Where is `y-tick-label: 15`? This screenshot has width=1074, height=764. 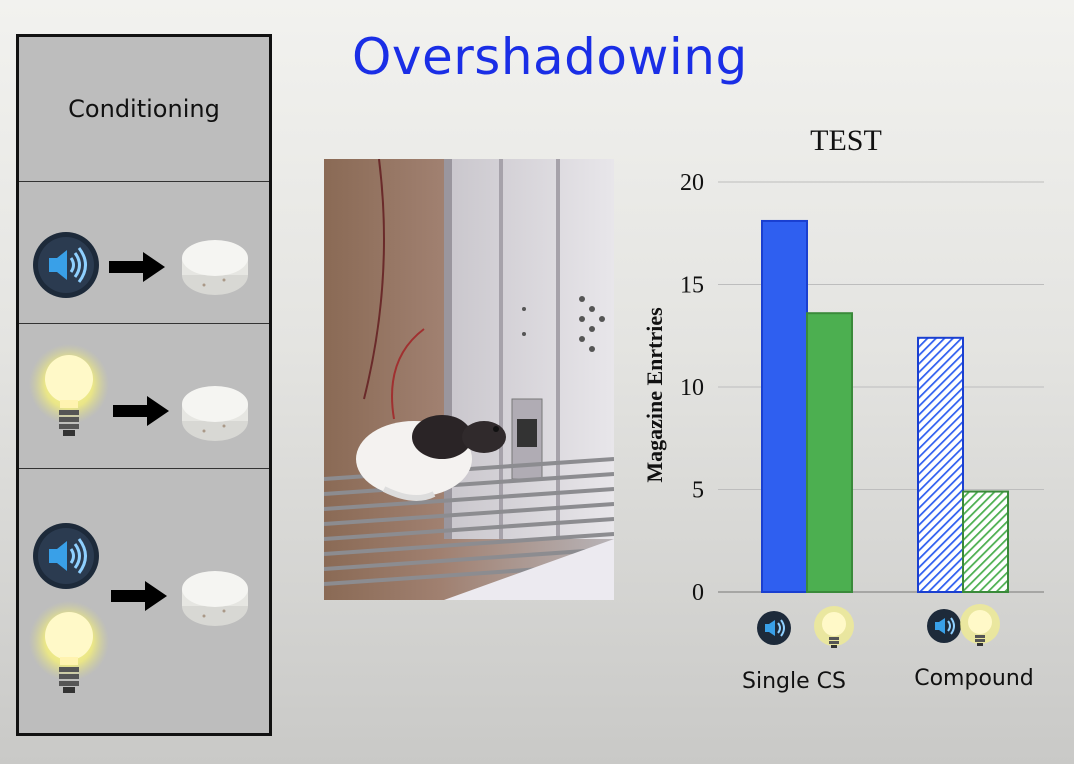
y-tick-label: 15 is located at coordinates (692, 286).